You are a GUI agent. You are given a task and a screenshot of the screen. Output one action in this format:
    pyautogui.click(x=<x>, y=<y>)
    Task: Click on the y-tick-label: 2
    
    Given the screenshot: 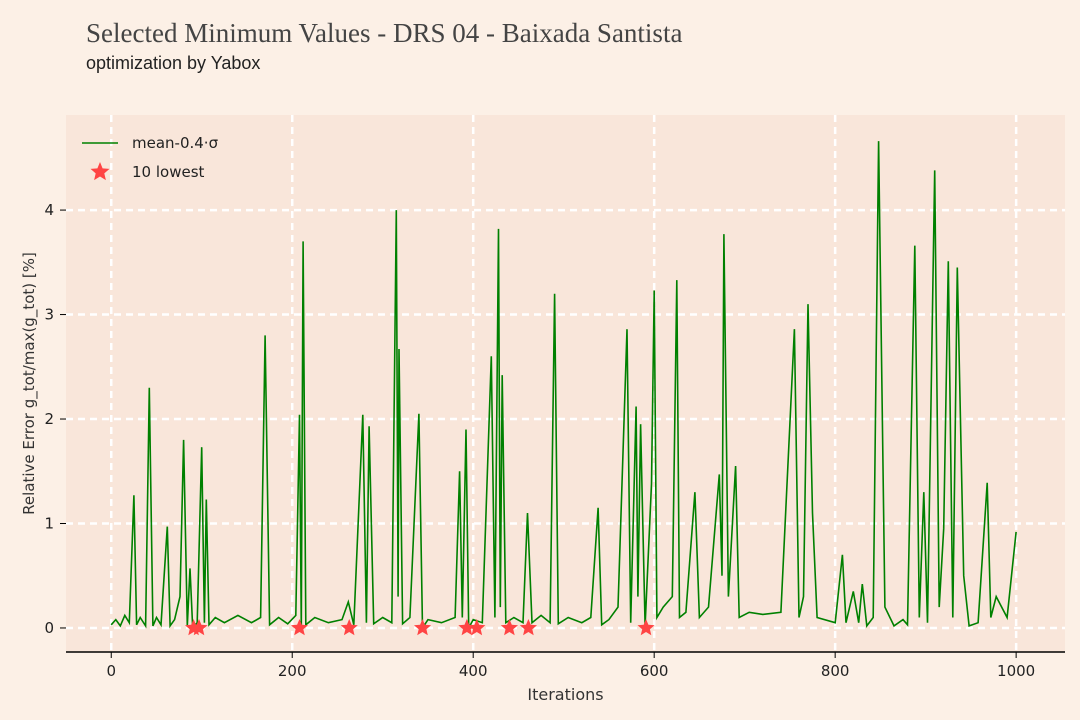 What is the action you would take?
    pyautogui.click(x=49, y=419)
    